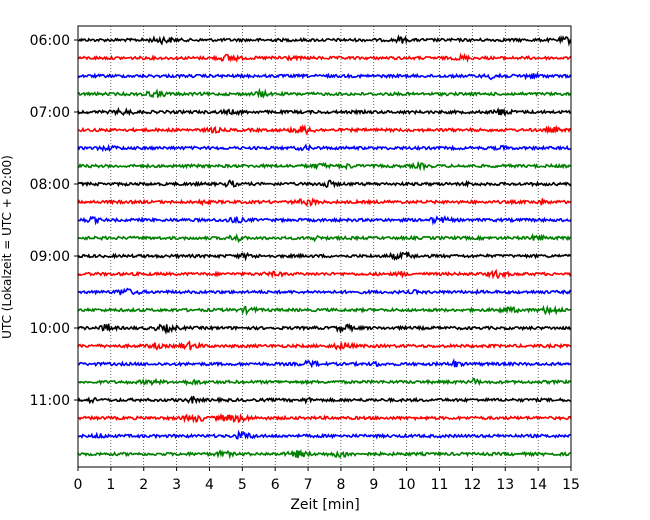 The height and width of the screenshot is (520, 650). I want to click on x-tick-label: 0, so click(78, 485).